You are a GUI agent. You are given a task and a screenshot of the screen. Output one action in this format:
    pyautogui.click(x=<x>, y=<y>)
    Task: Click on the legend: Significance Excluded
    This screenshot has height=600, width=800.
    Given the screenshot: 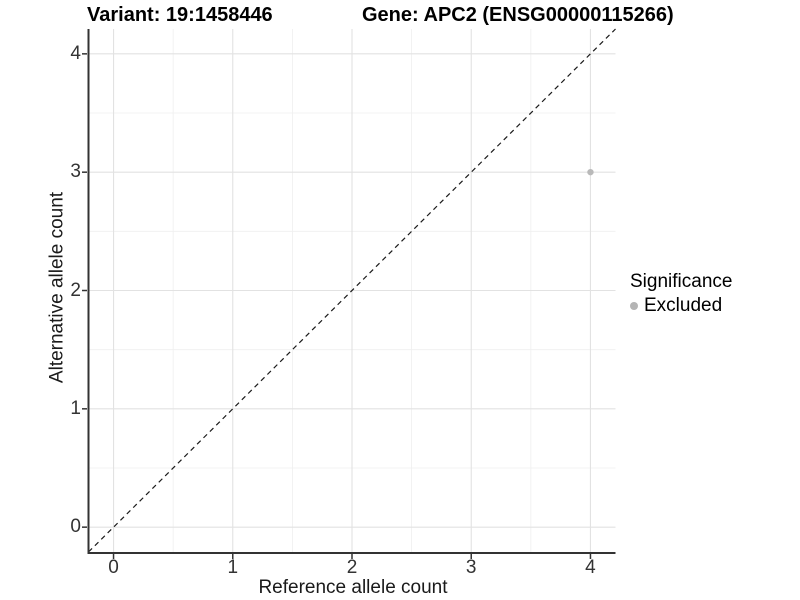 What is the action you would take?
    pyautogui.click(x=681, y=293)
    